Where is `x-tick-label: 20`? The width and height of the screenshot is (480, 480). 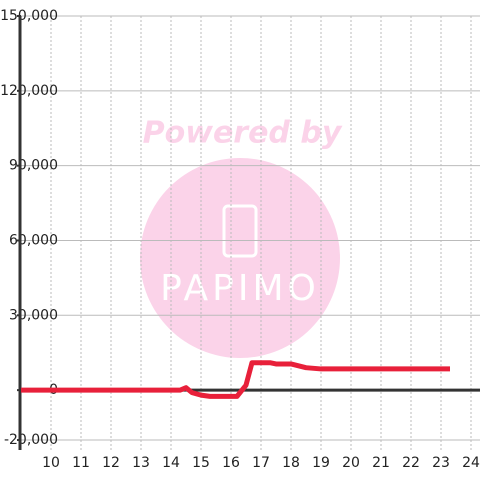 x-tick-label: 20 is located at coordinates (351, 463).